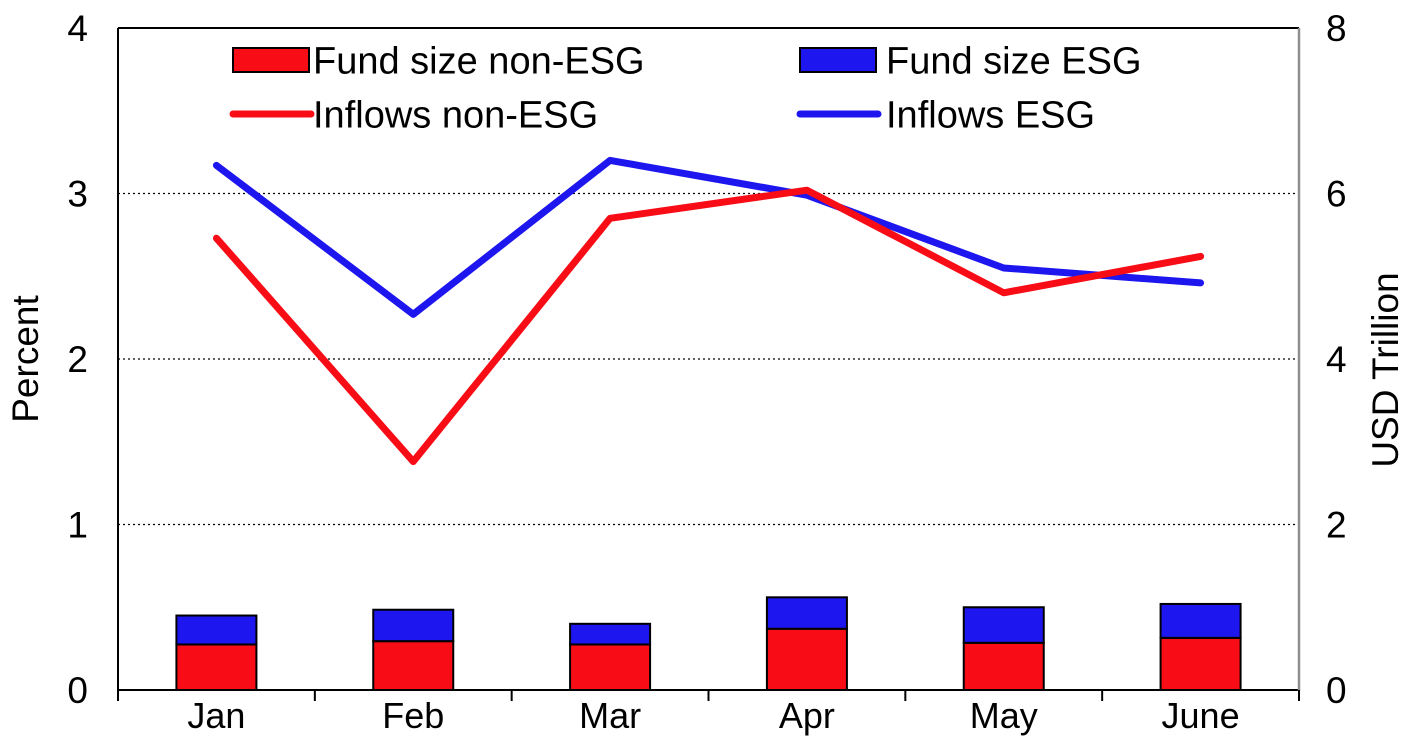  Describe the element at coordinates (807, 715) in the screenshot. I see `month-label: Apr` at that location.